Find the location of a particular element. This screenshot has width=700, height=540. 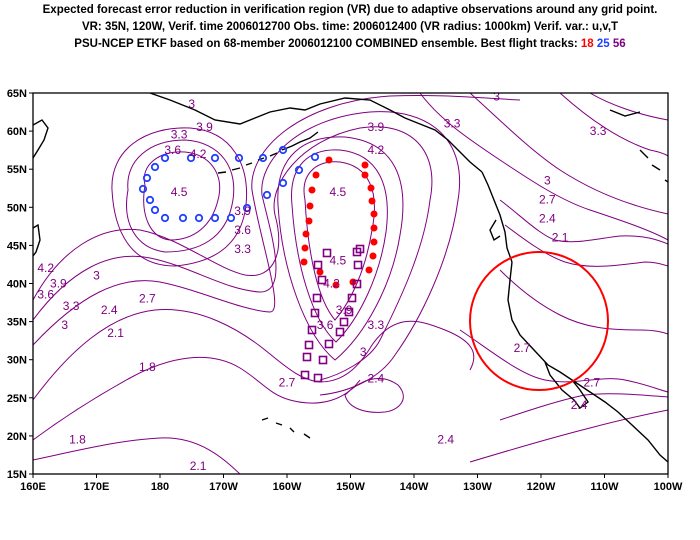

y-tick-label: 30N is located at coordinates (17, 361).